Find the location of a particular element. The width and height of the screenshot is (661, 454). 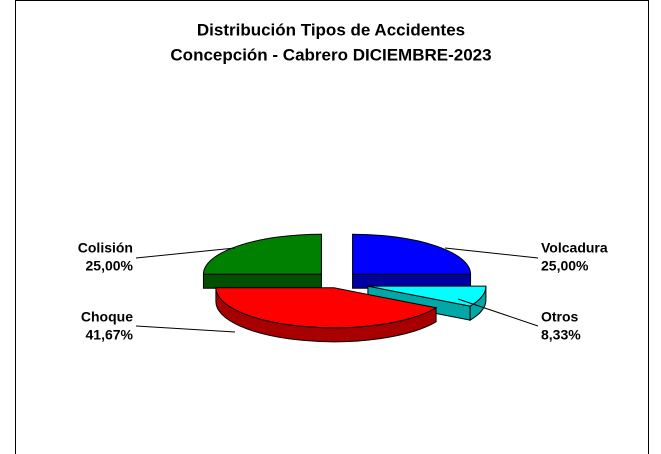

slice-value-label: 8,33% is located at coordinates (561, 335).